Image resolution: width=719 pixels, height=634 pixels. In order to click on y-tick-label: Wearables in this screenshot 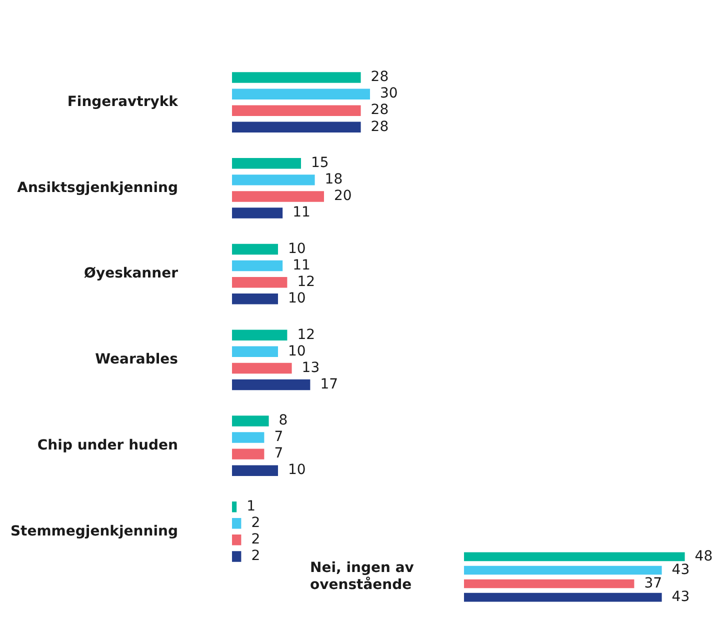, I will do `click(136, 360)`.